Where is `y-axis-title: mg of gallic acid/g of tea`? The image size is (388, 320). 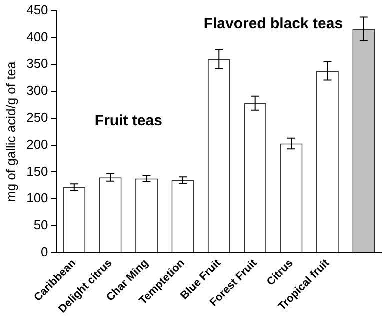 y-axis-title: mg of gallic acid/g of tea is located at coordinates (10, 131).